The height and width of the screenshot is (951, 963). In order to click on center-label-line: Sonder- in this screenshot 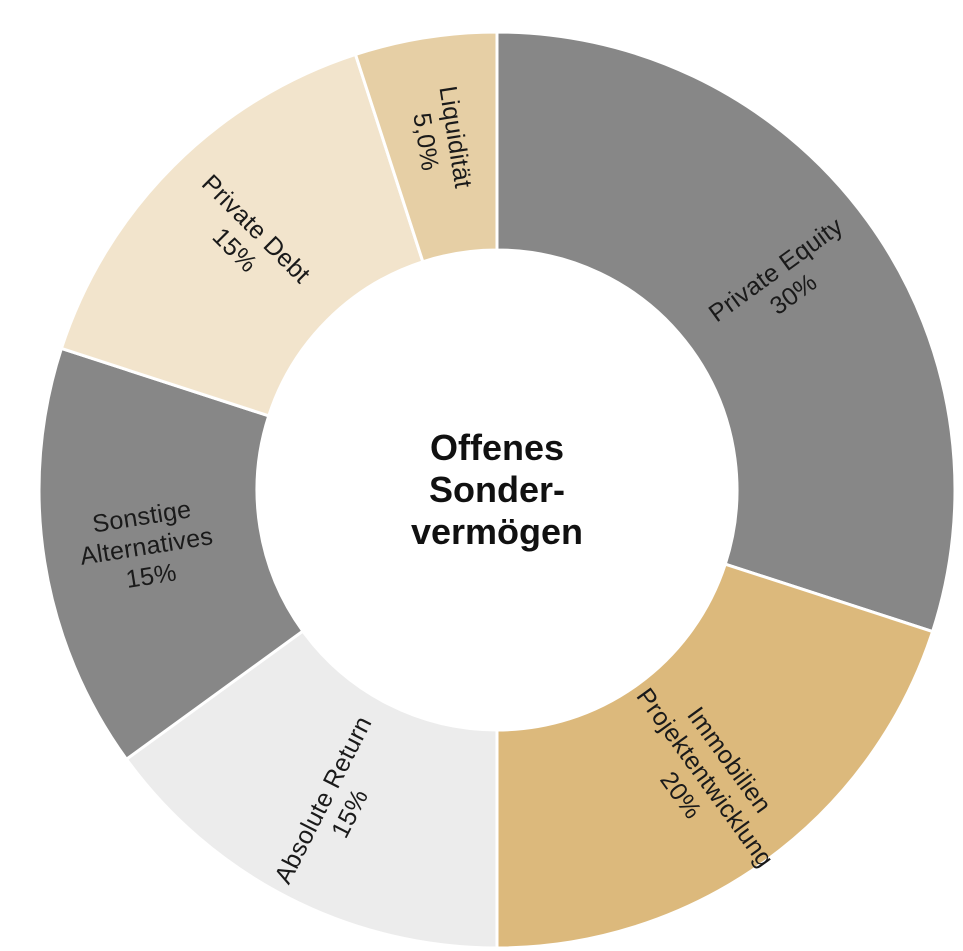, I will do `click(497, 489)`.